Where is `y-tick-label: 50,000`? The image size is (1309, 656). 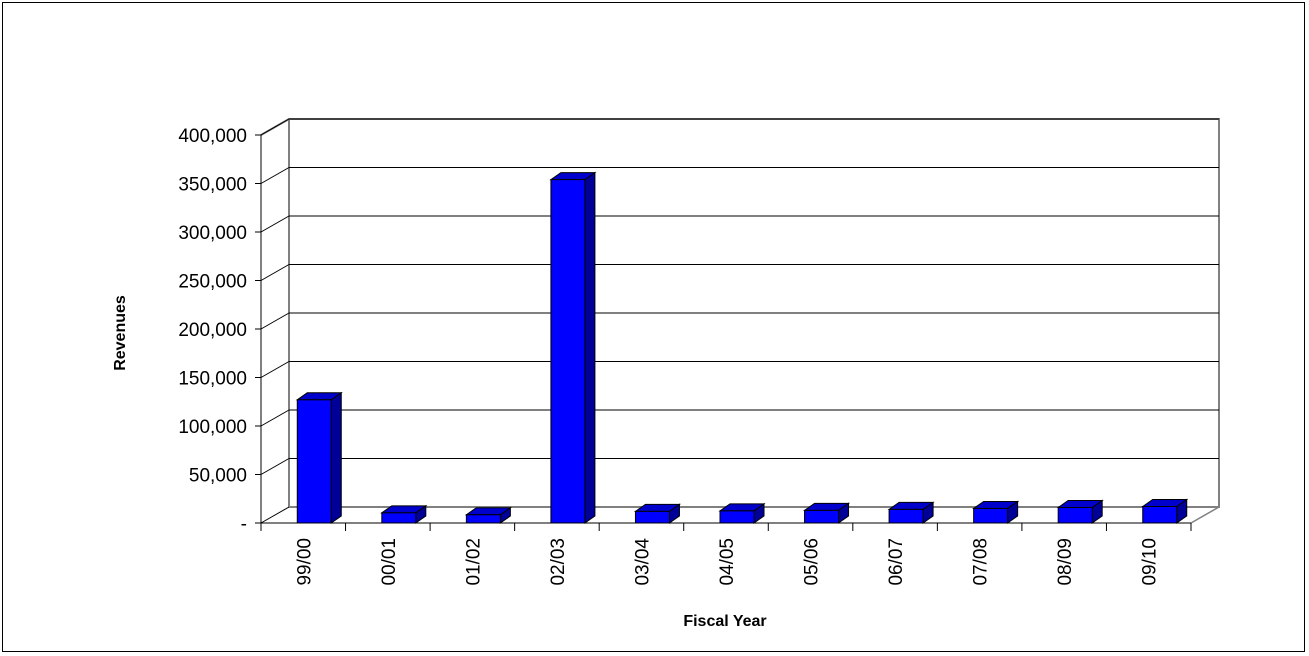 y-tick-label: 50,000 is located at coordinates (218, 476).